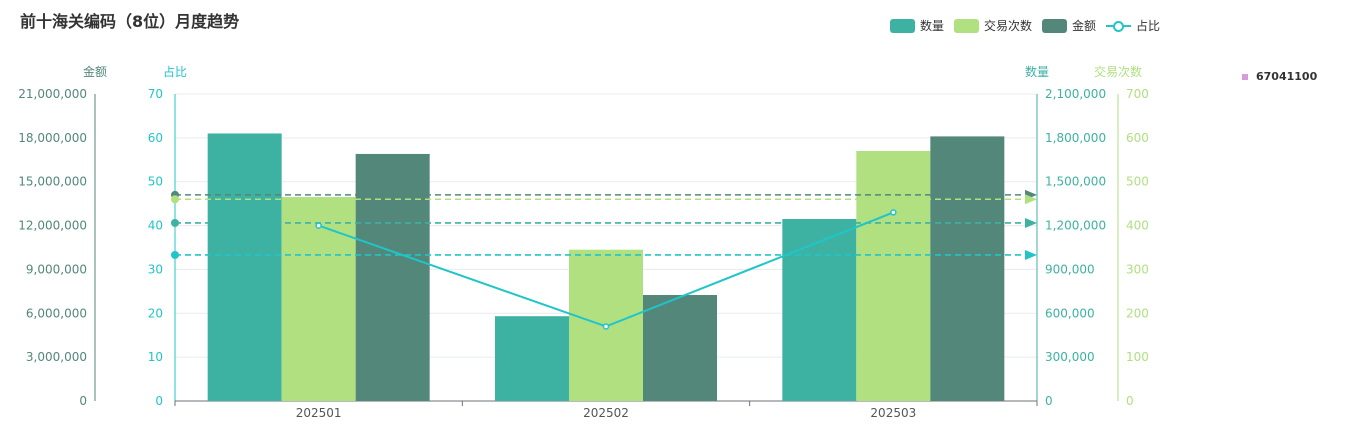  What do you see at coordinates (1119, 26) in the screenshot?
I see `legend-swatch-ratio` at bounding box center [1119, 26].